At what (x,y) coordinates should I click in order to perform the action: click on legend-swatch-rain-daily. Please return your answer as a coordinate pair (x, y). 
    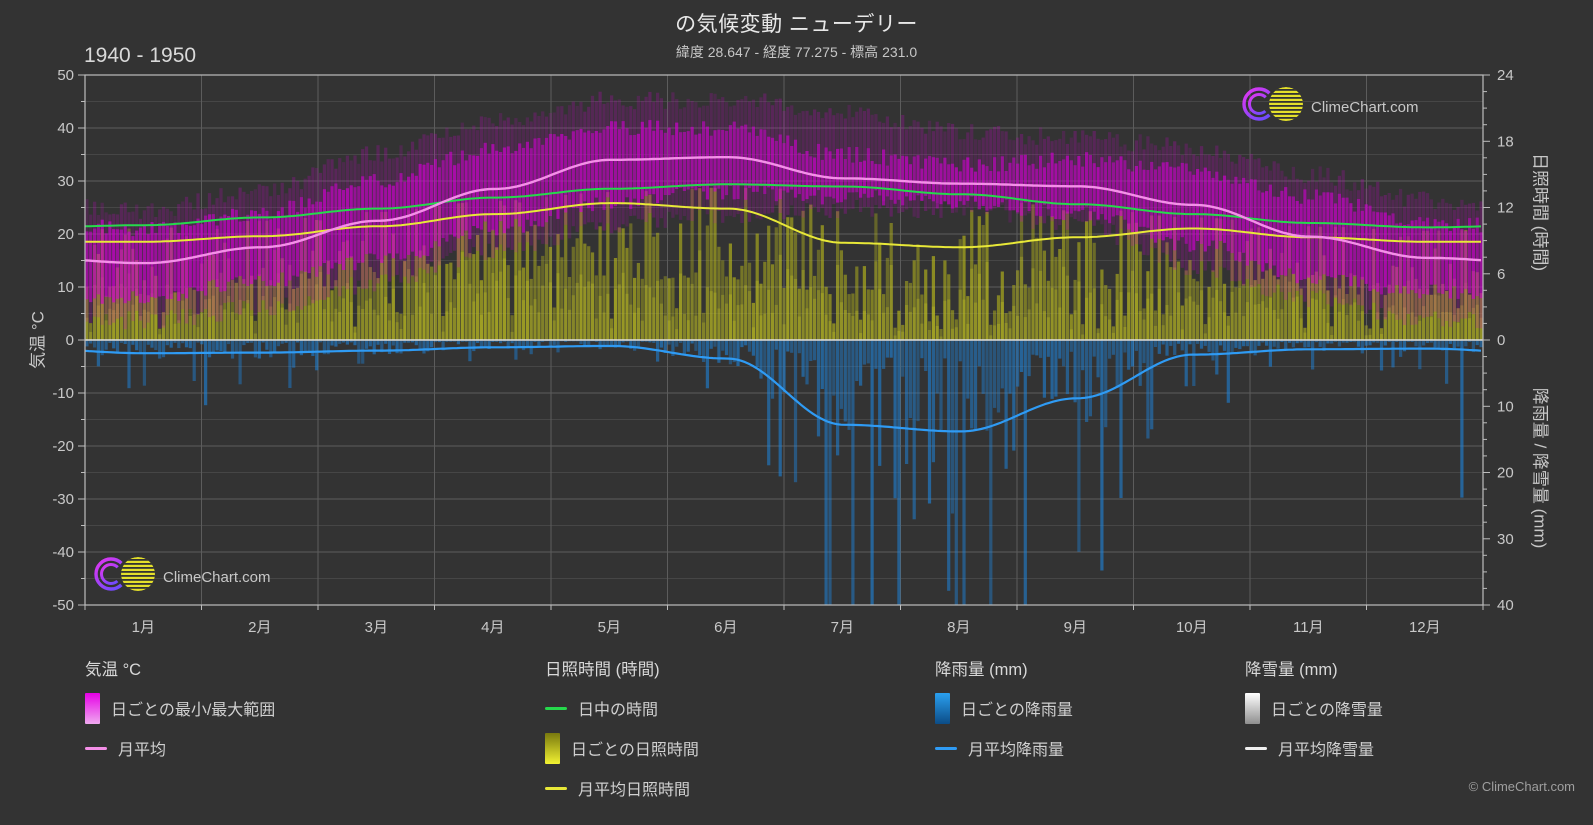
    Looking at the image, I should click on (942, 708).